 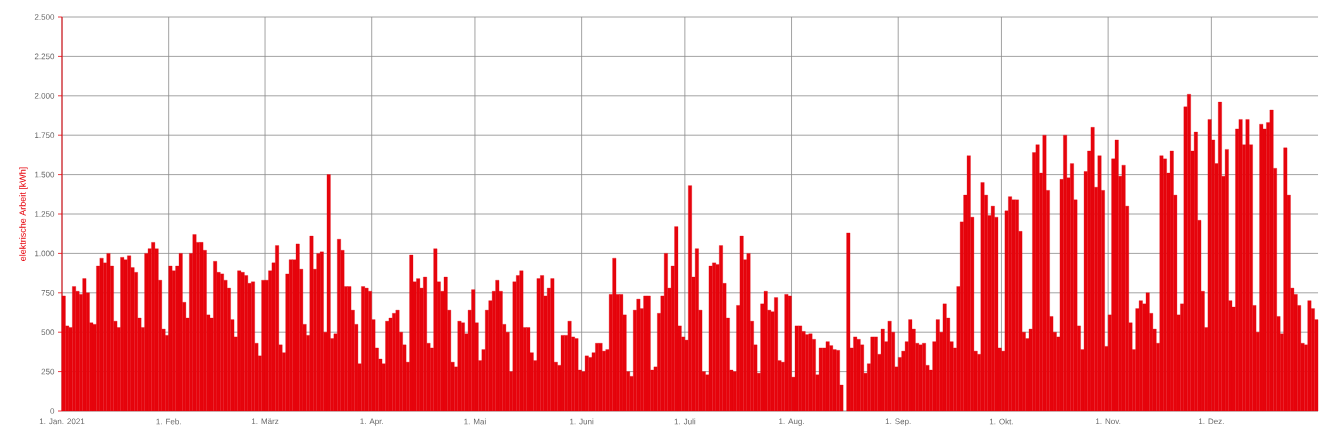 What do you see at coordinates (685, 421) in the screenshot?
I see `x-tick-label: 1. Juli` at bounding box center [685, 421].